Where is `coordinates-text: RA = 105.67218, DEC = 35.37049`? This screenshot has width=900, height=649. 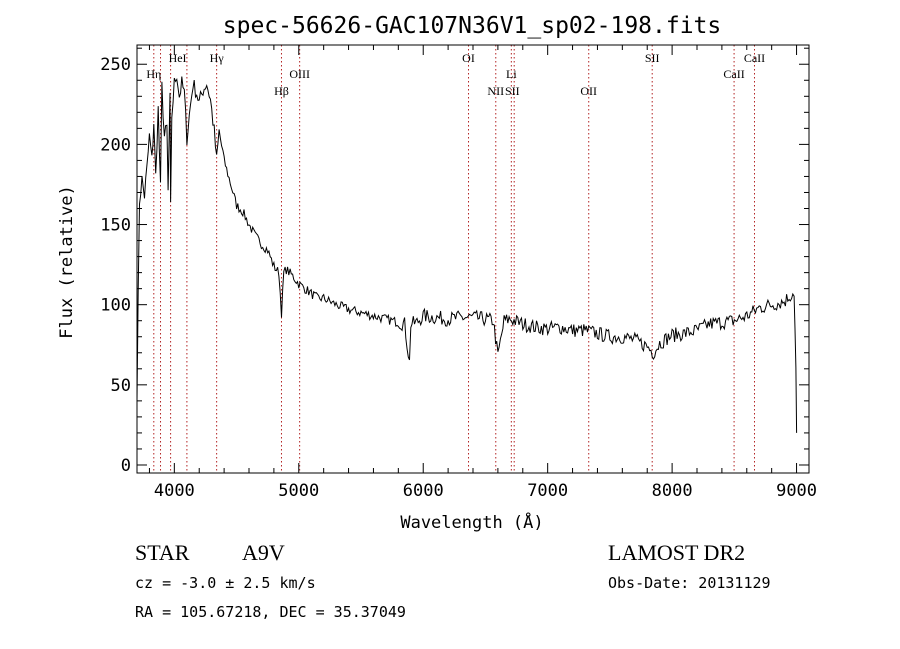
coordinates-text: RA = 105.67218, DEC = 35.37049 is located at coordinates (270, 612).